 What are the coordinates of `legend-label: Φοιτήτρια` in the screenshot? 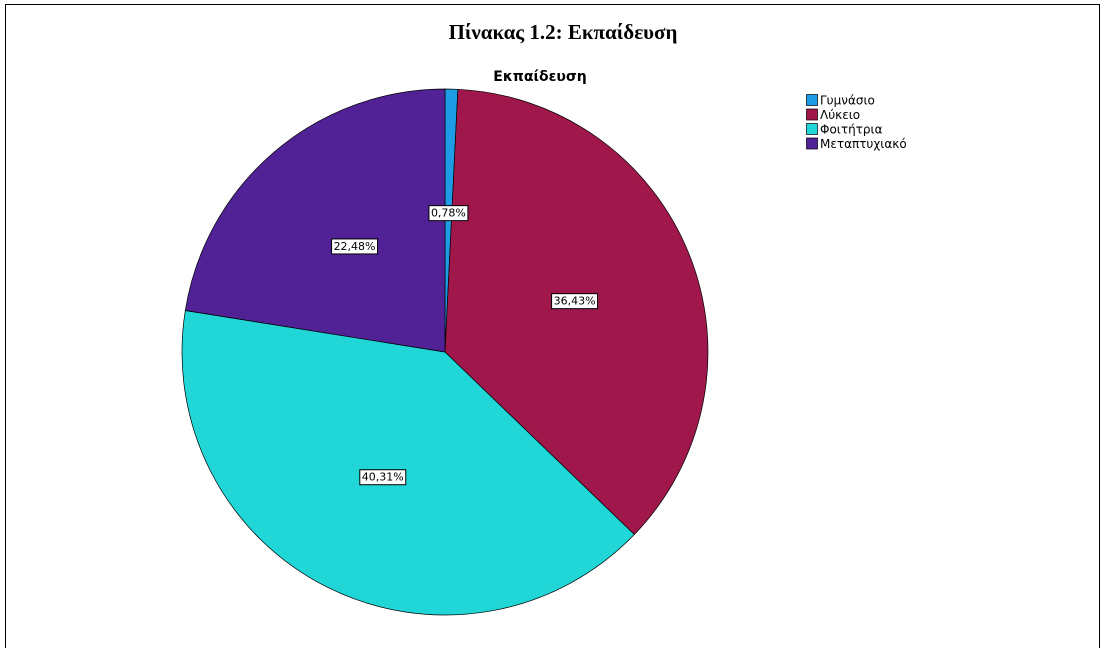 It's located at (851, 130).